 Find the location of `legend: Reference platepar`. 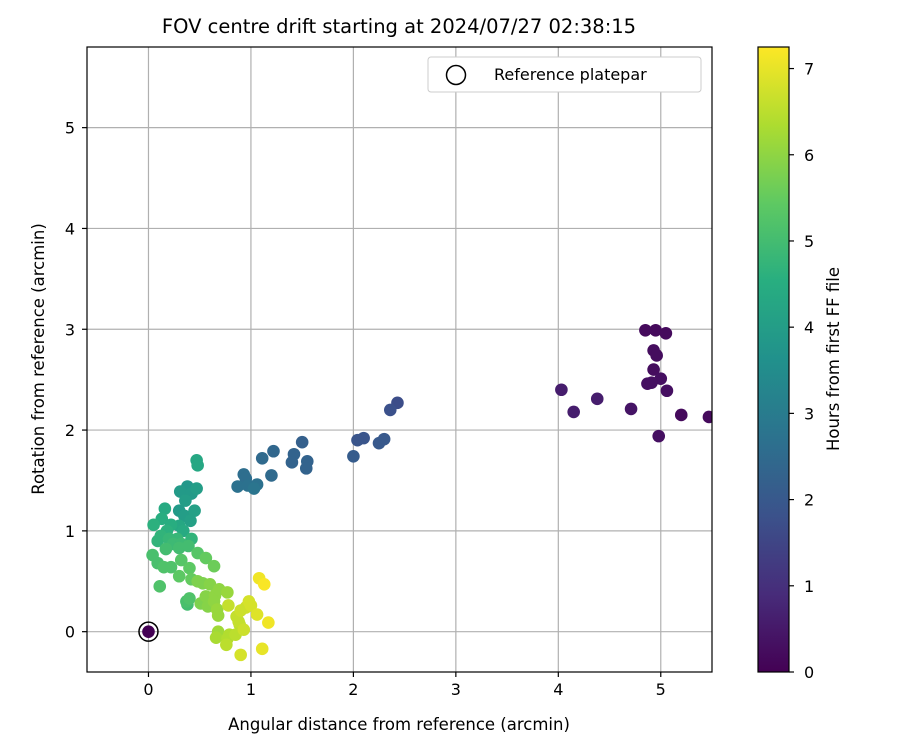

legend: Reference platepar is located at coordinates (564, 74).